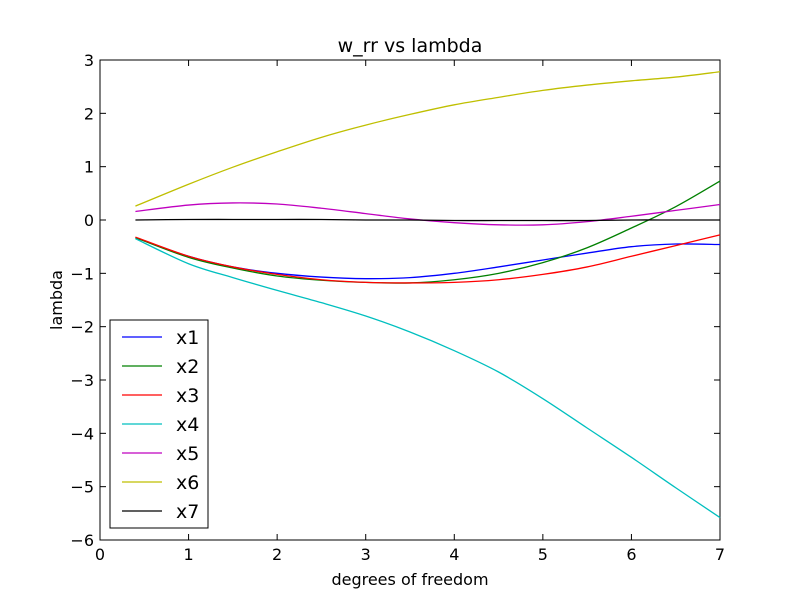 The height and width of the screenshot is (600, 800). What do you see at coordinates (187, 454) in the screenshot?
I see `legend-label-x5: x5` at bounding box center [187, 454].